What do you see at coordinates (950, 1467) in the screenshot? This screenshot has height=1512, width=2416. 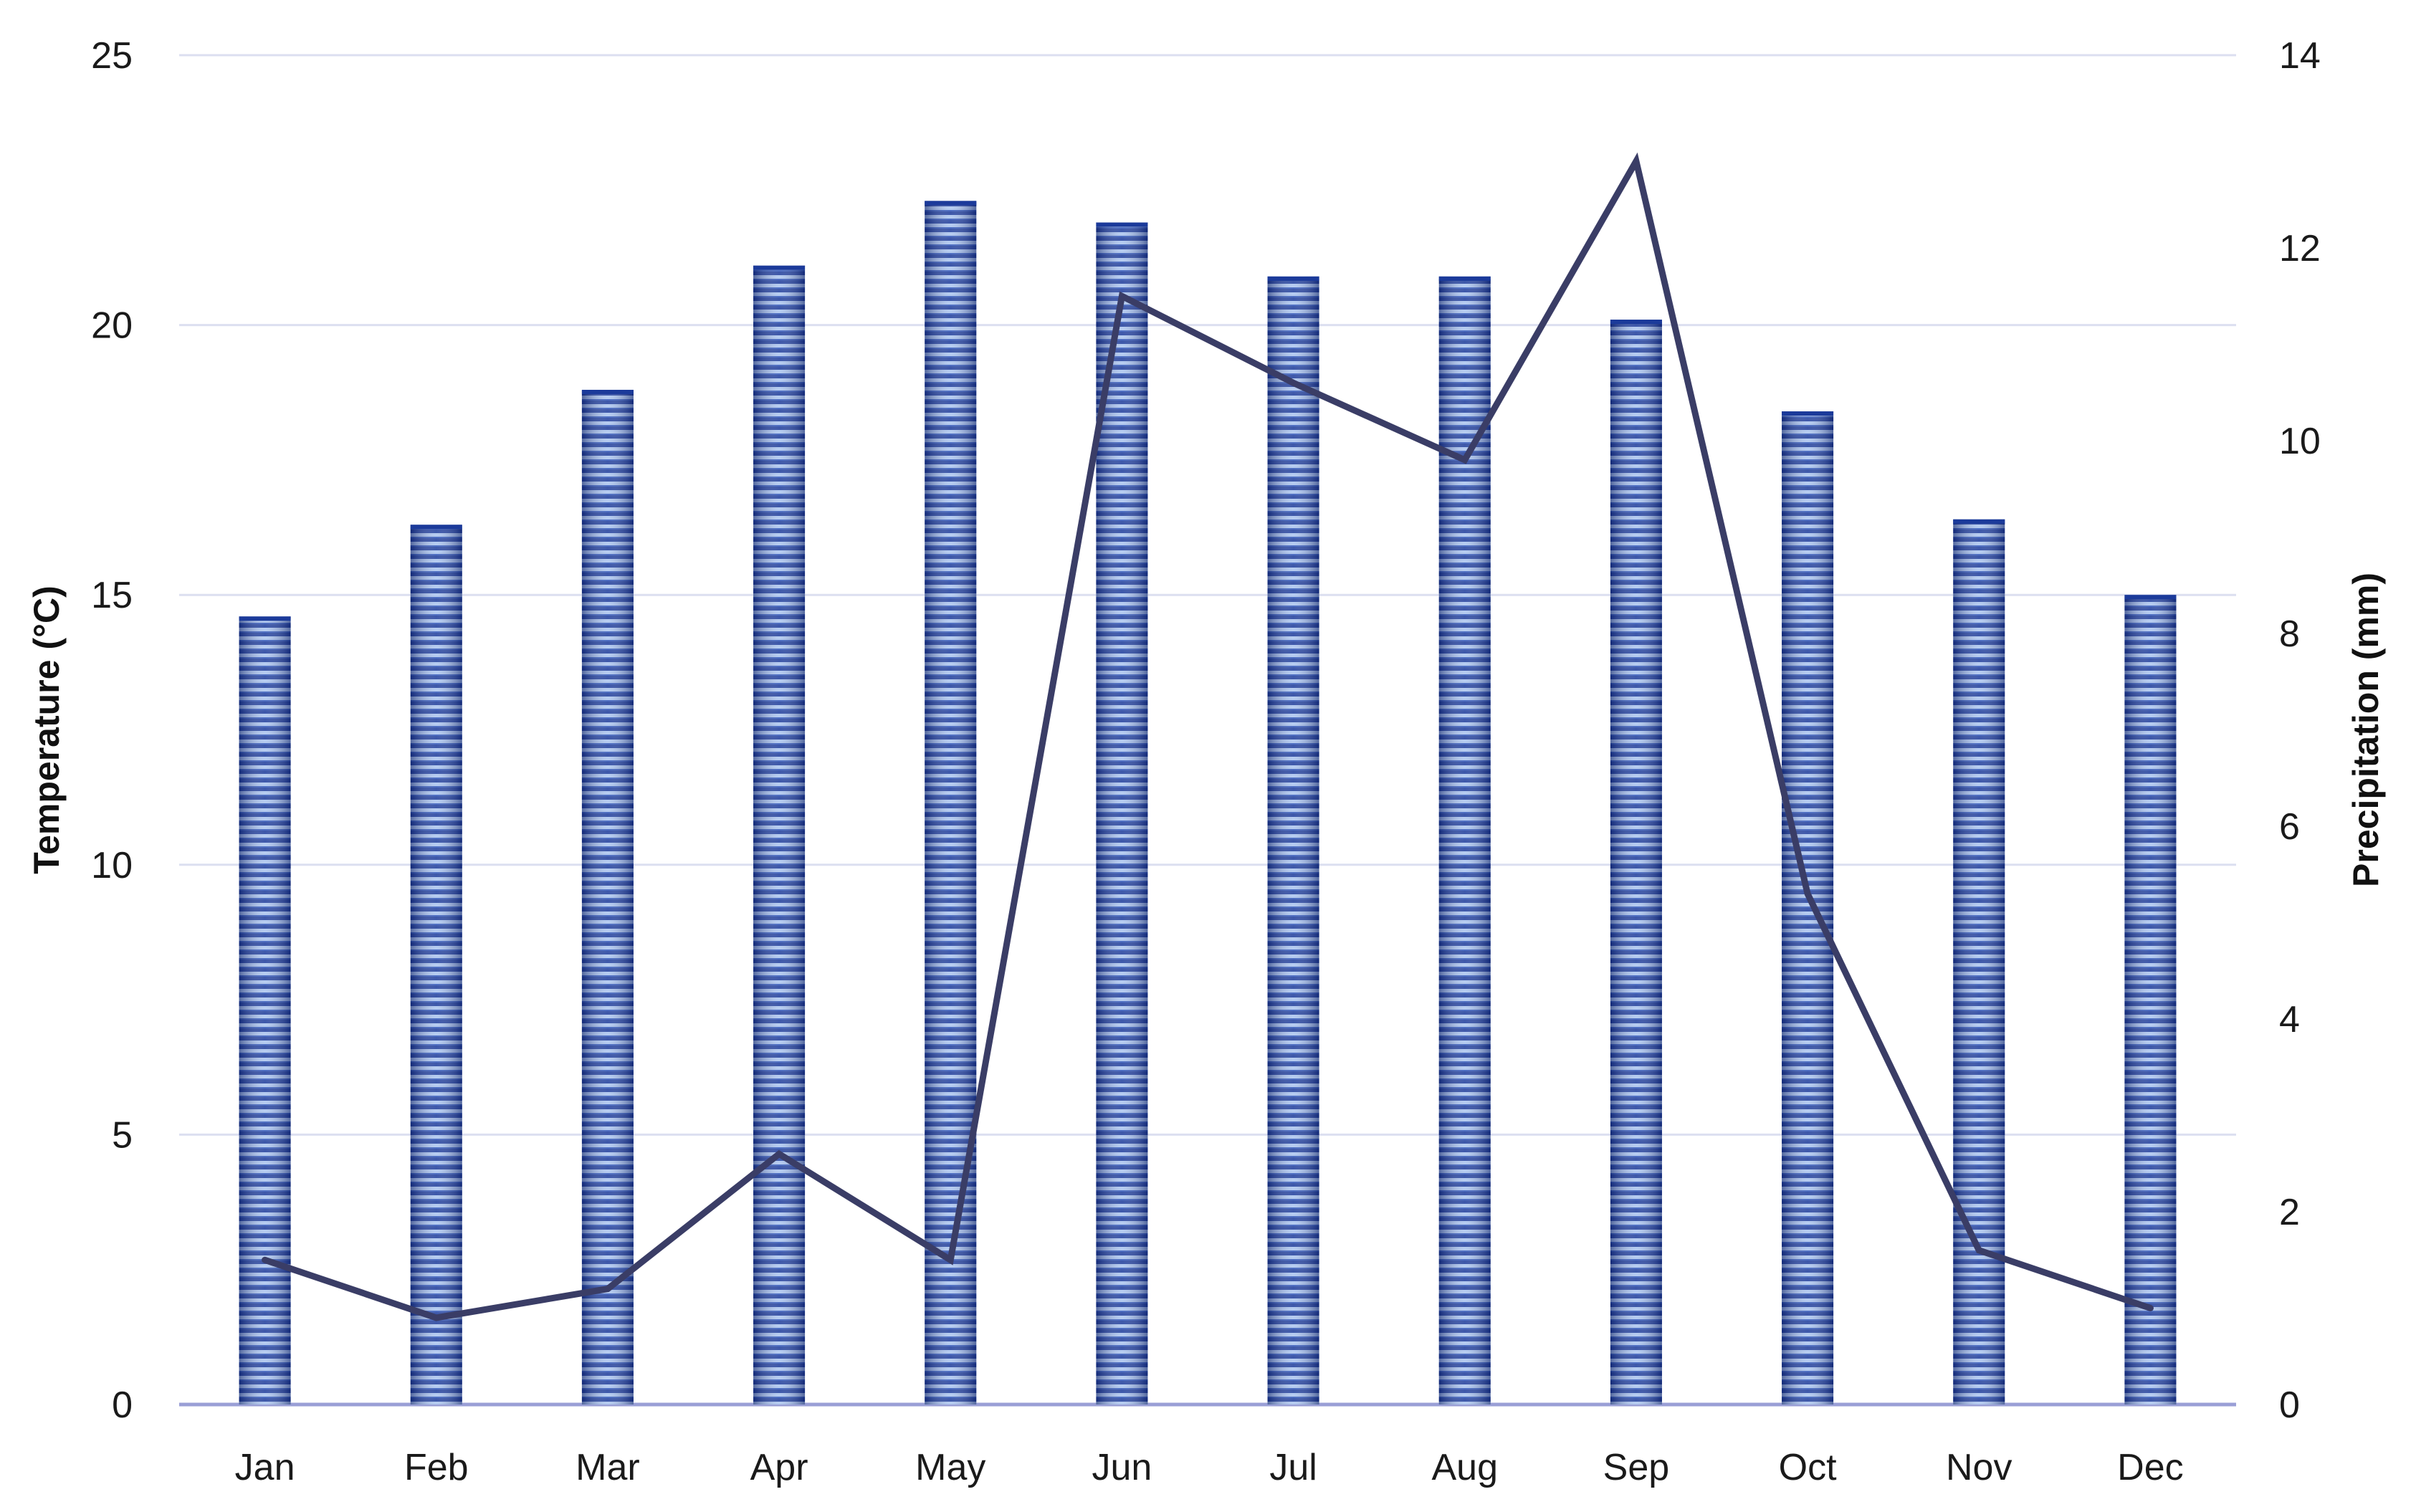 I see `x-tick-label-may: May` at bounding box center [950, 1467].